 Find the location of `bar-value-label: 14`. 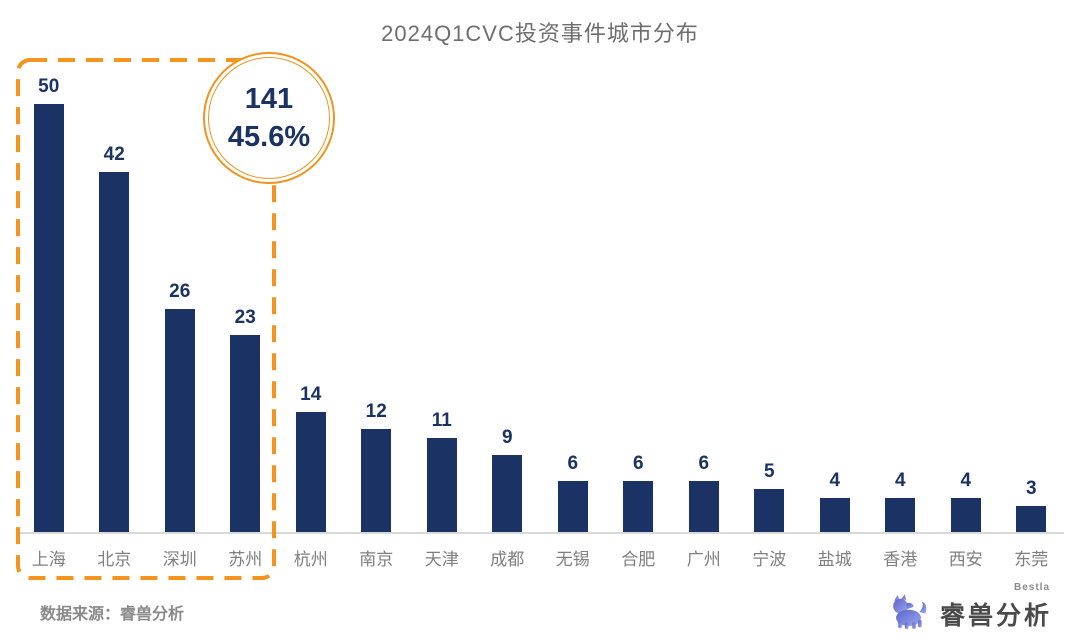

bar-value-label: 14 is located at coordinates (311, 394).